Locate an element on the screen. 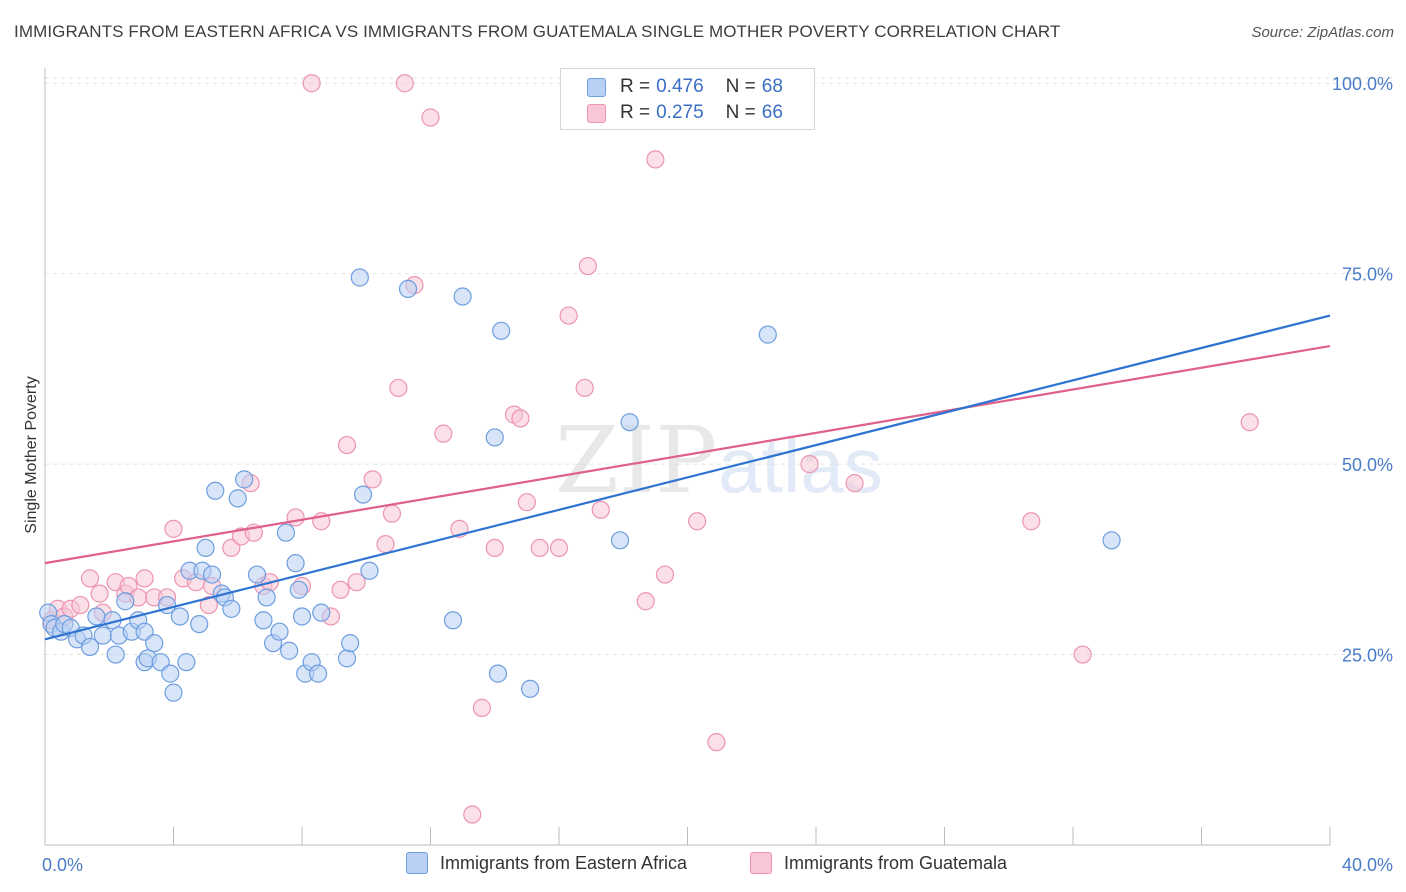  y-axis-title: Single Mother Poverty is located at coordinates (31, 454).